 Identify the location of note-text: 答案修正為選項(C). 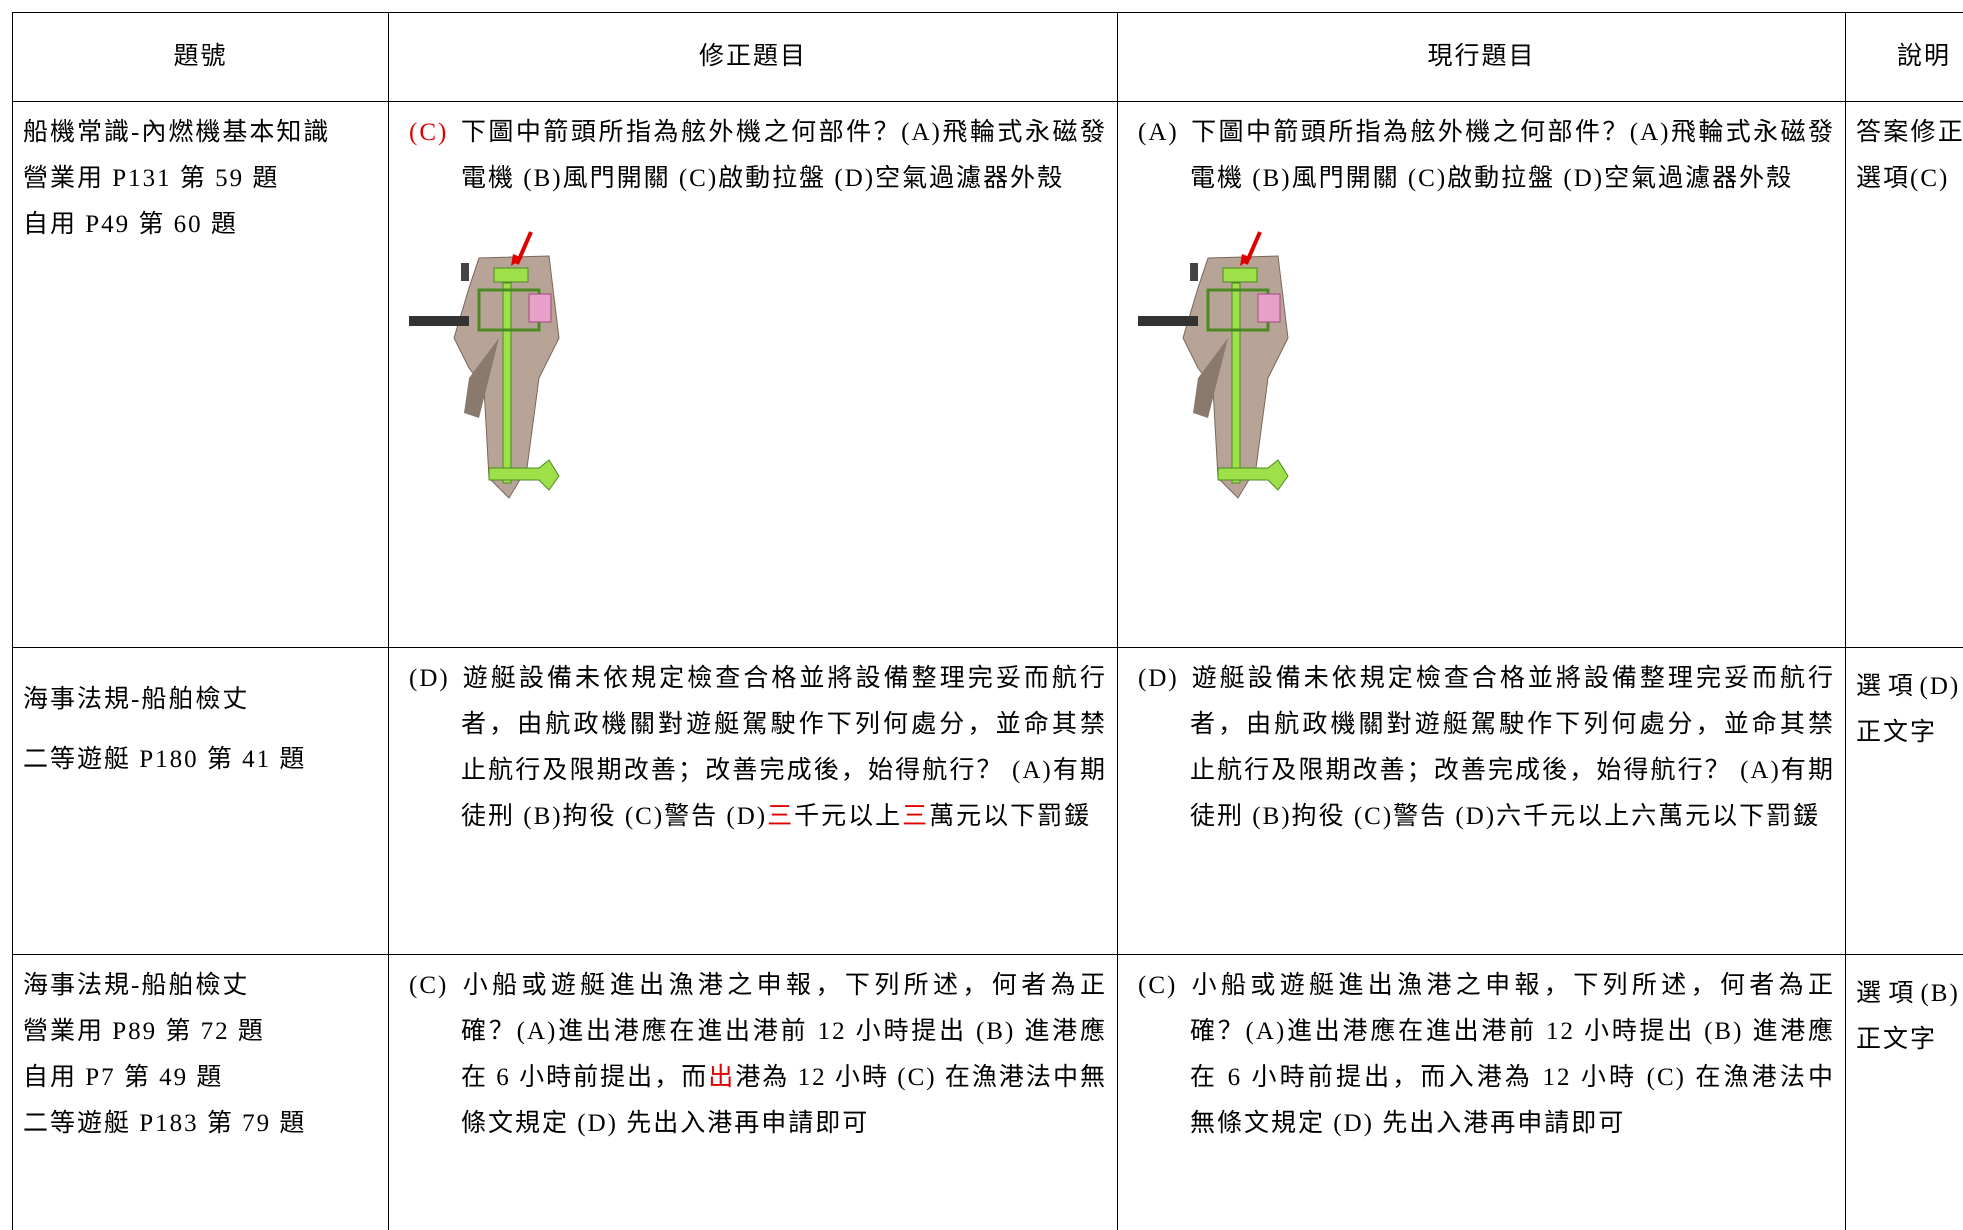
(1909, 155).